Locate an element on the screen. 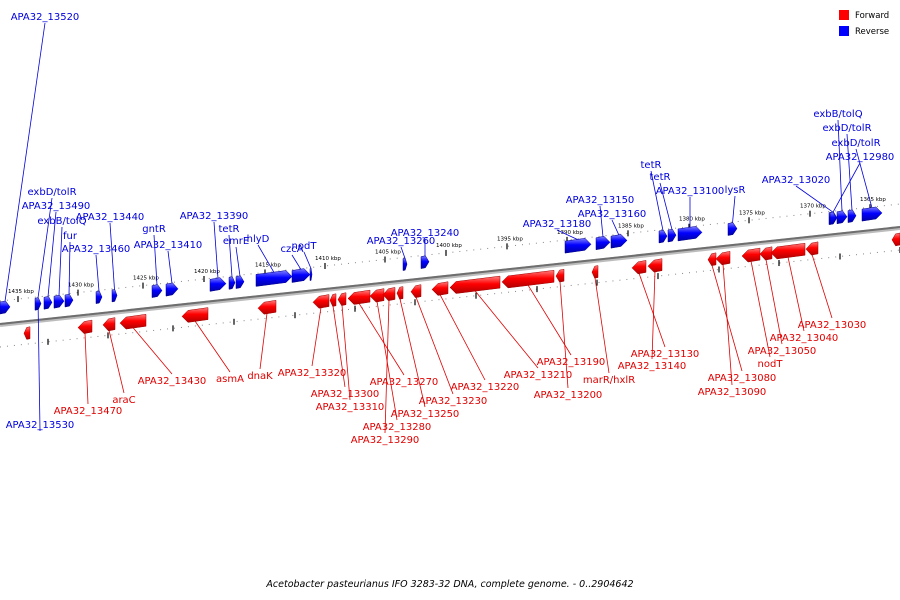  forward-gene-f4 is located at coordinates (195, 315).